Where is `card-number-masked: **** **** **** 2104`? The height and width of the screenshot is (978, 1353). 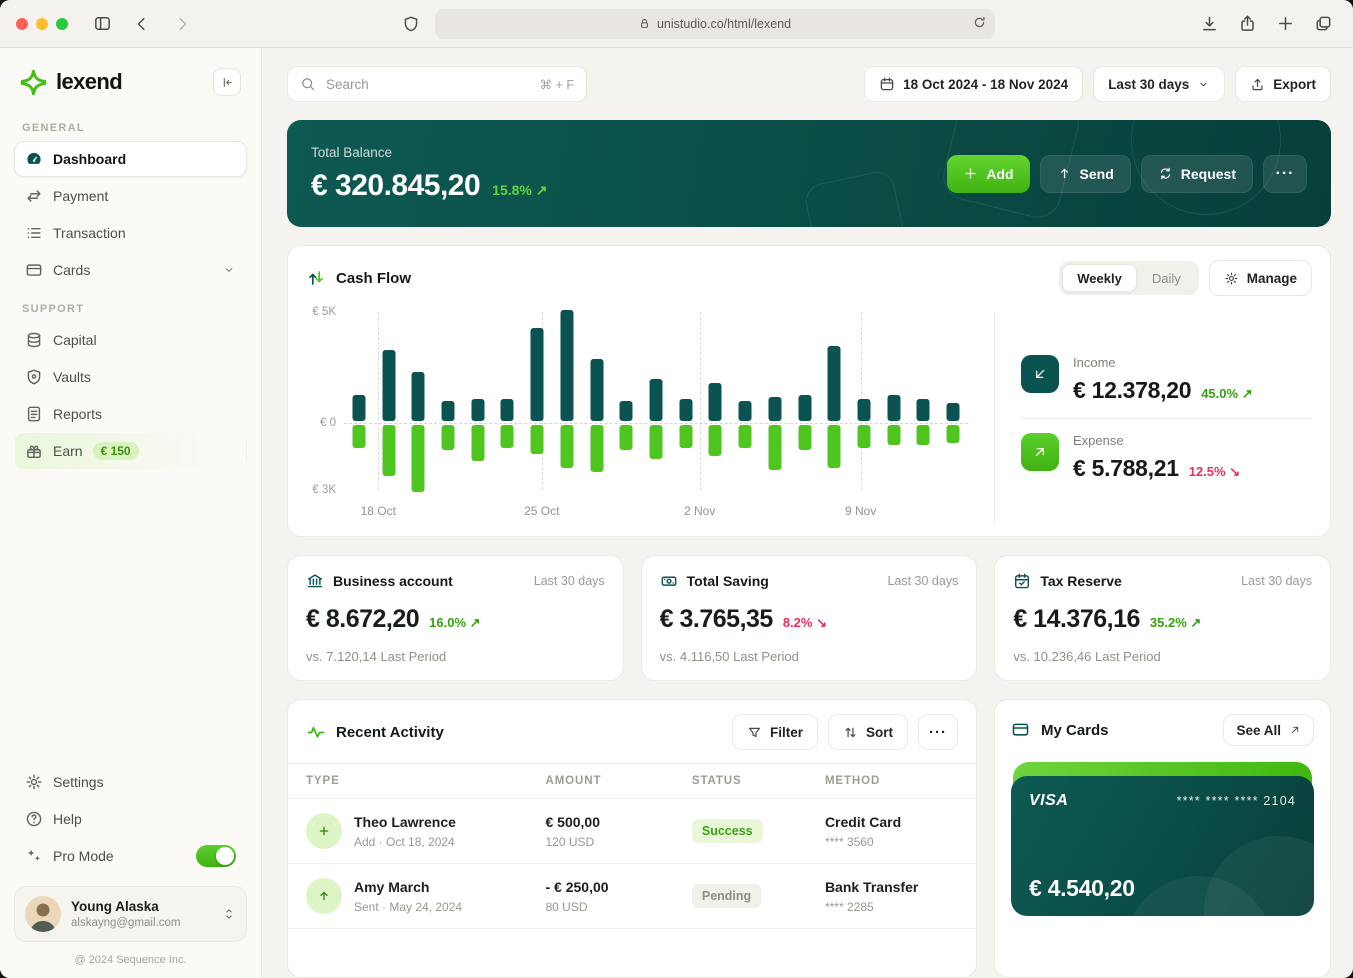
card-number-masked: **** **** **** 2104 is located at coordinates (1236, 801).